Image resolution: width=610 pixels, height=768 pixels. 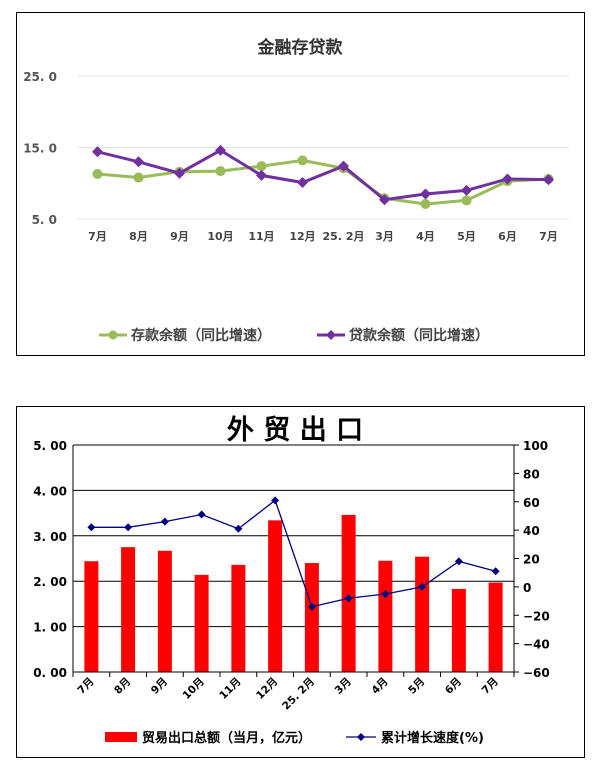 I want to click on y-right-tick-label: 20, so click(x=531, y=560).